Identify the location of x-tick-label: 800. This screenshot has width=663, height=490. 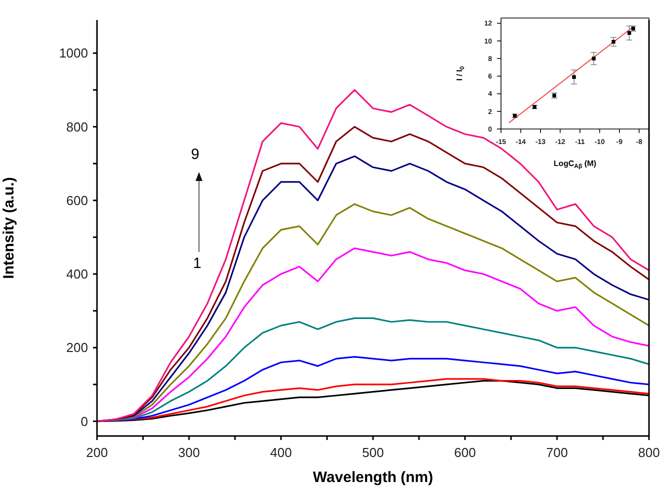
(649, 452).